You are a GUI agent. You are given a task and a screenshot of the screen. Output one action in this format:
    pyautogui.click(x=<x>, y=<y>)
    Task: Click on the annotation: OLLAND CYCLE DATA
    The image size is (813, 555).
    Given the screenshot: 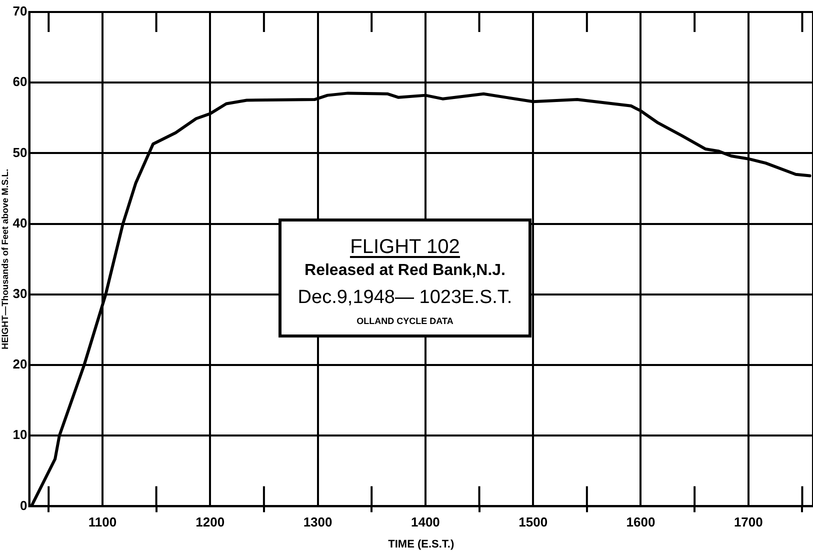 What is the action you would take?
    pyautogui.click(x=405, y=321)
    